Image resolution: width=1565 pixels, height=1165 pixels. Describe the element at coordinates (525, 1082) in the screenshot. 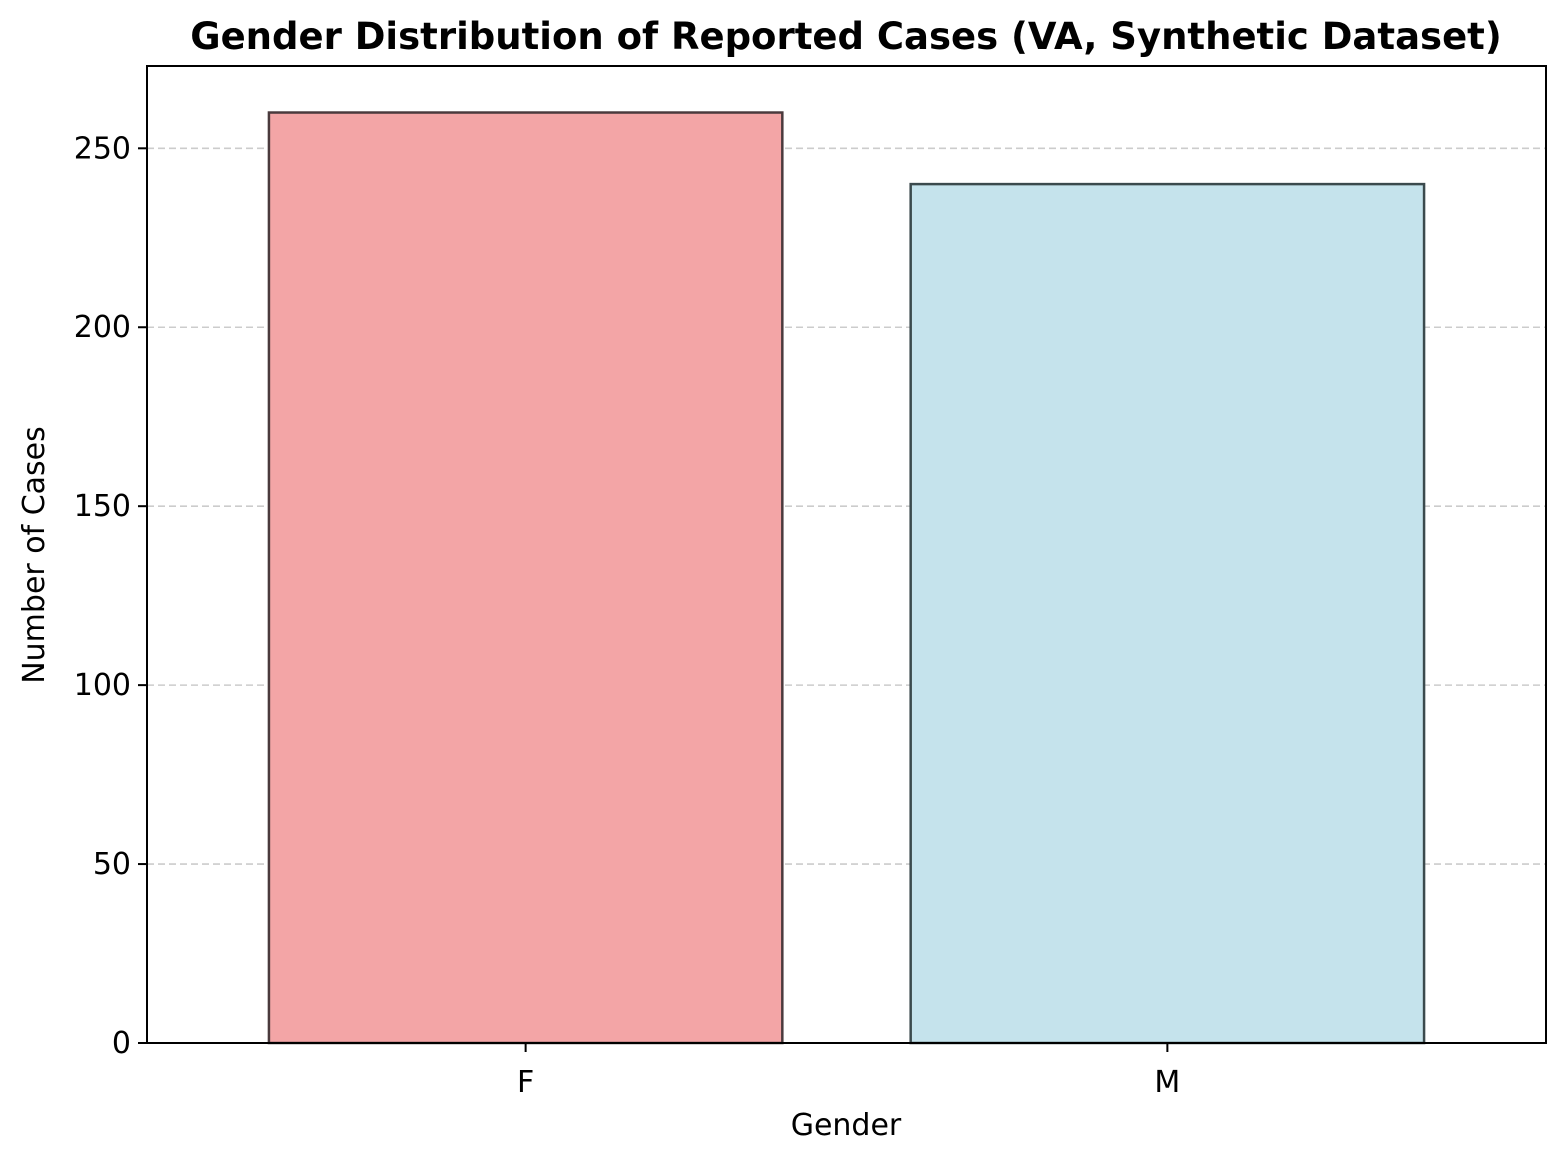

I see `x-tick-label: F` at that location.